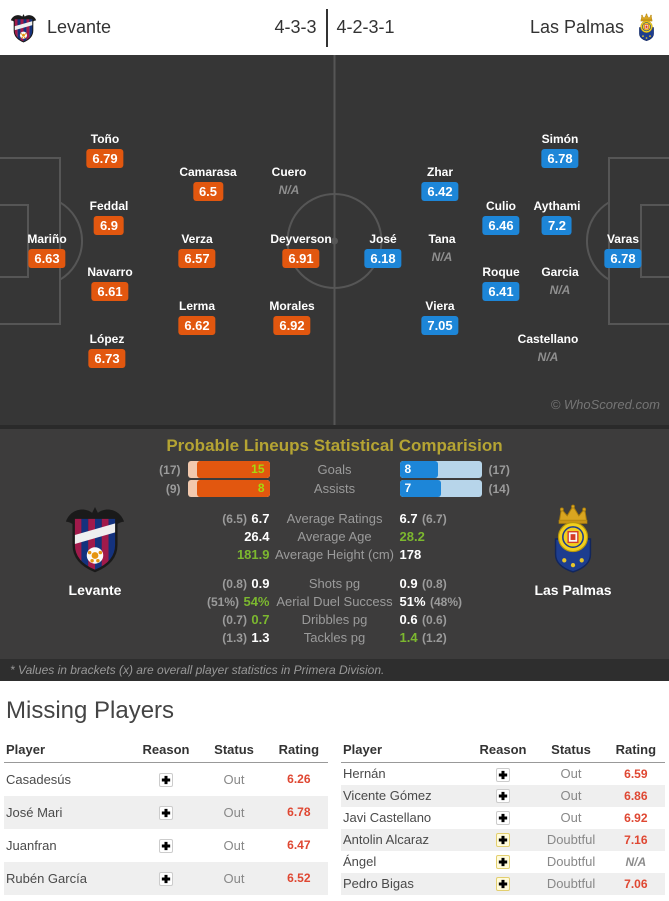 The height and width of the screenshot is (901, 669). I want to click on table-row: Antolin Alcaraz Doubtful 7.16, so click(503, 839).